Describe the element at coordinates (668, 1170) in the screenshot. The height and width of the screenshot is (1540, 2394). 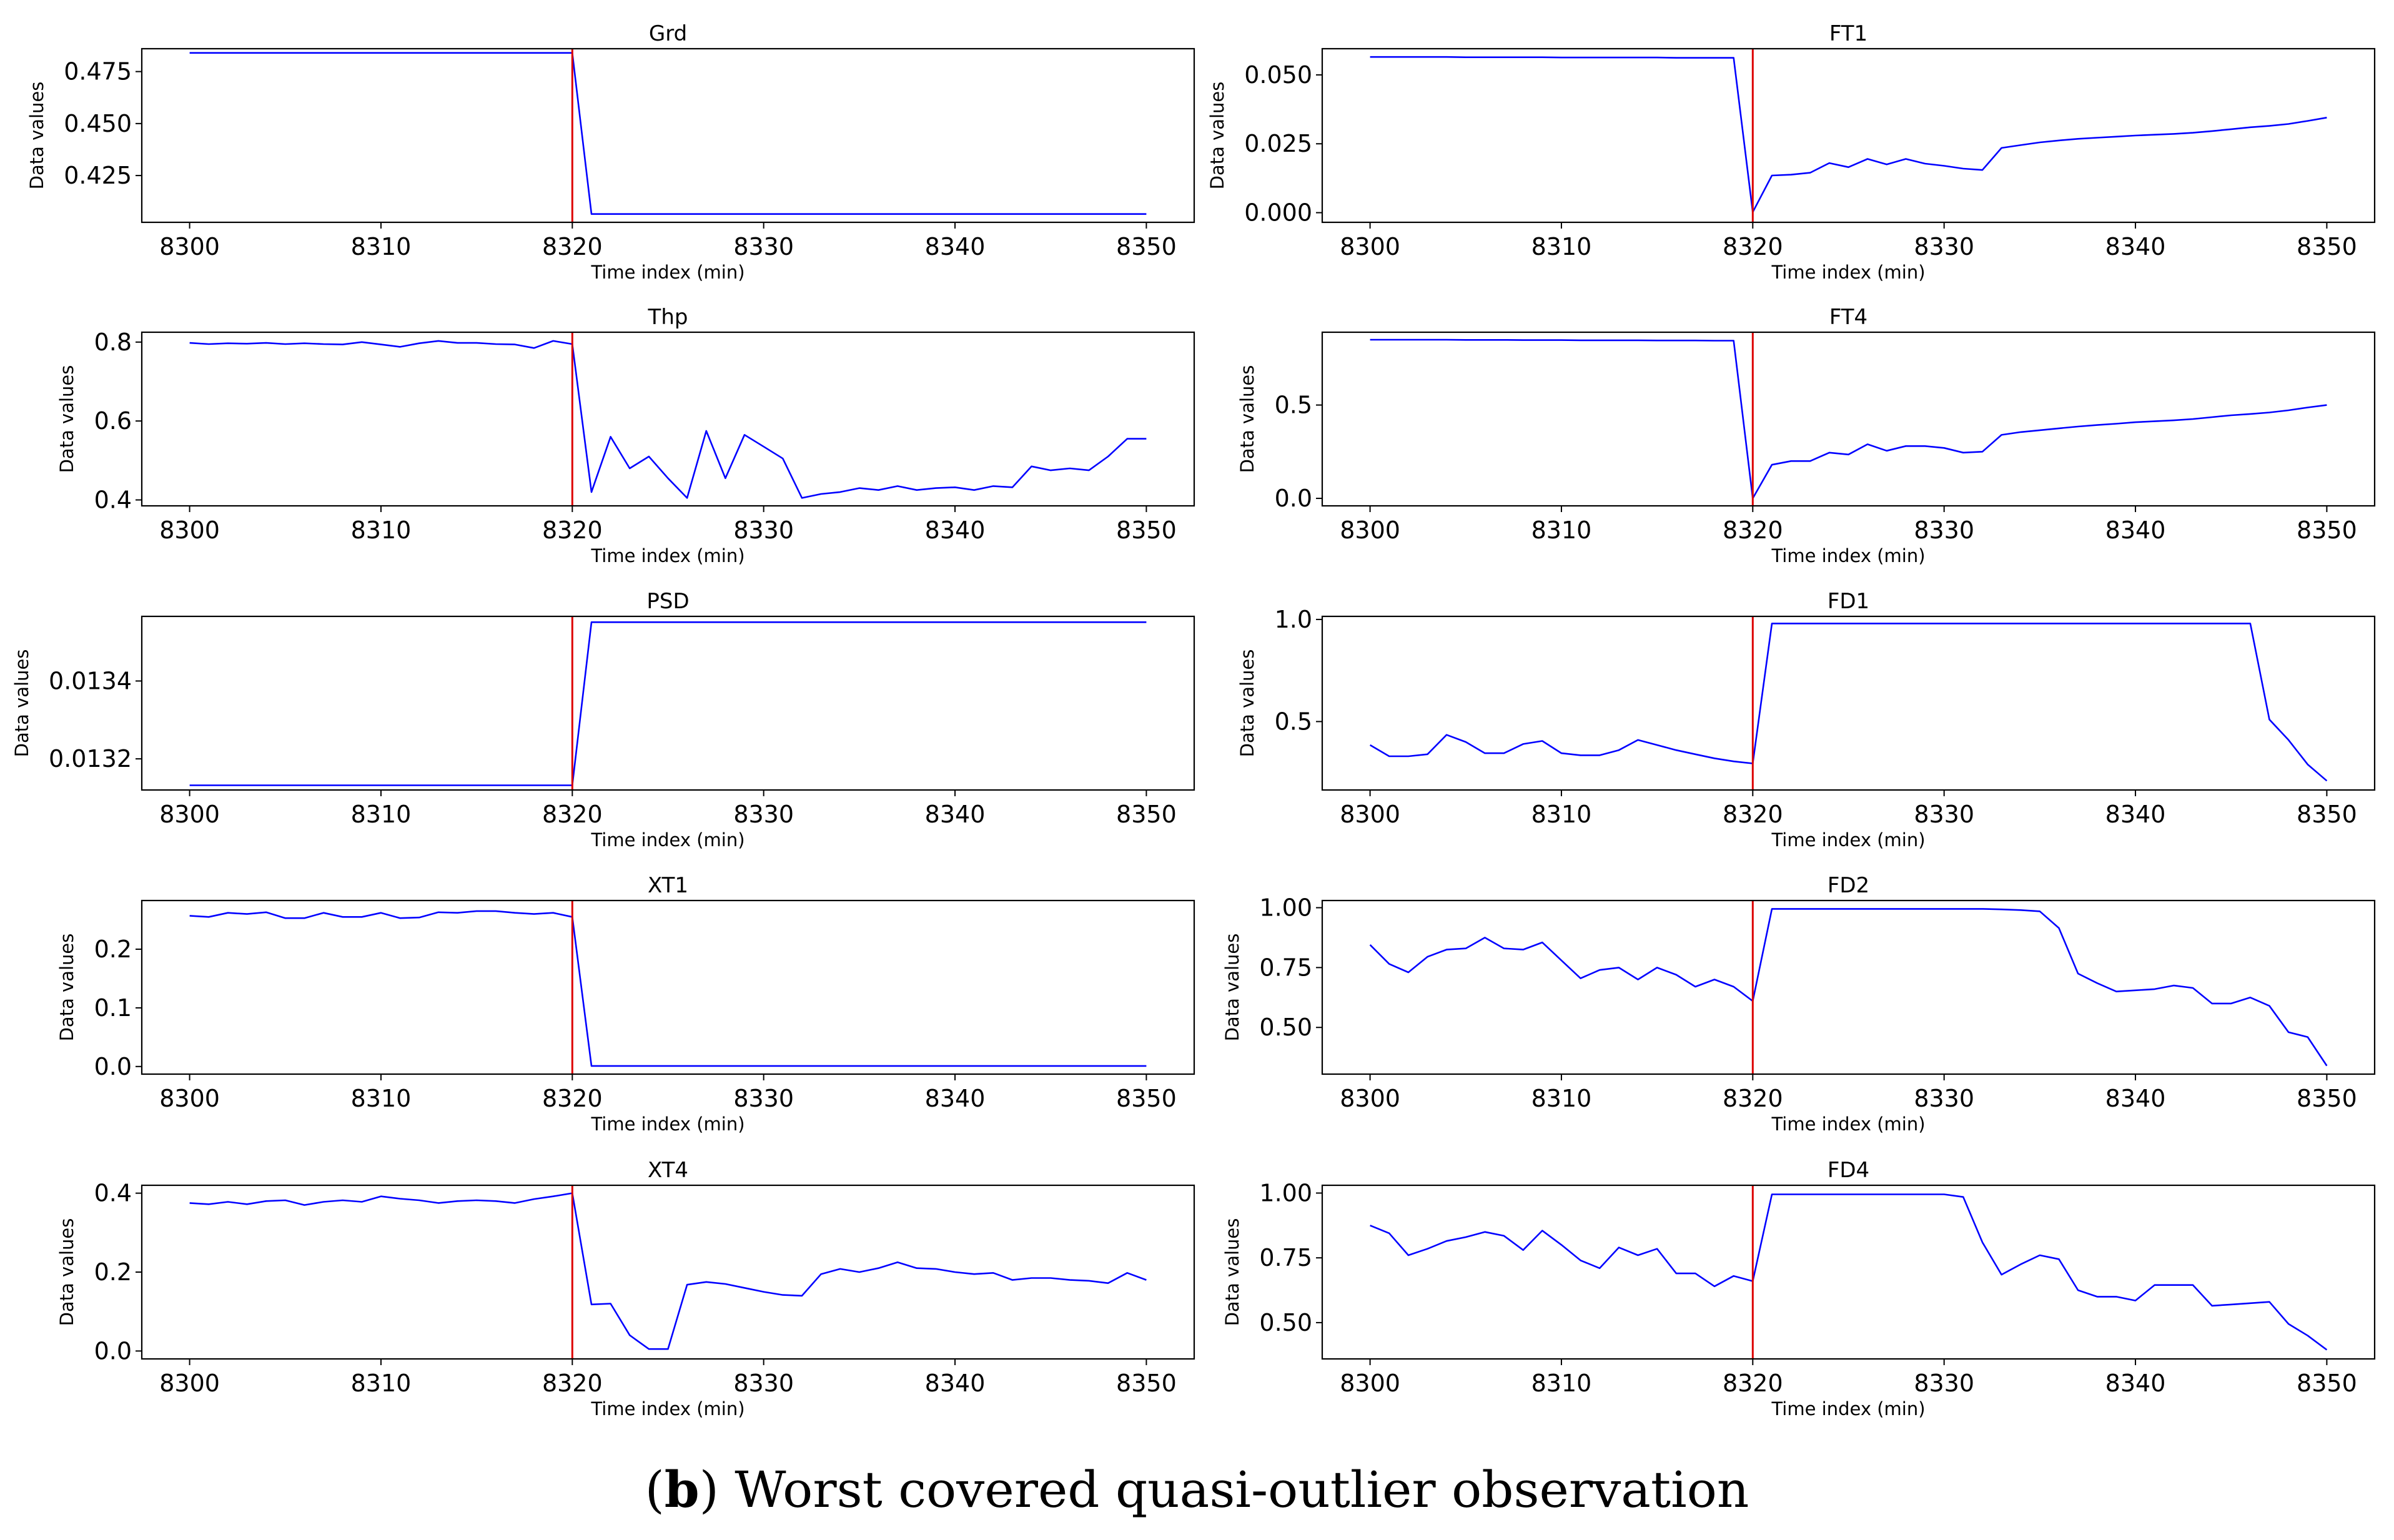
I see `subplot-title: XT4` at that location.